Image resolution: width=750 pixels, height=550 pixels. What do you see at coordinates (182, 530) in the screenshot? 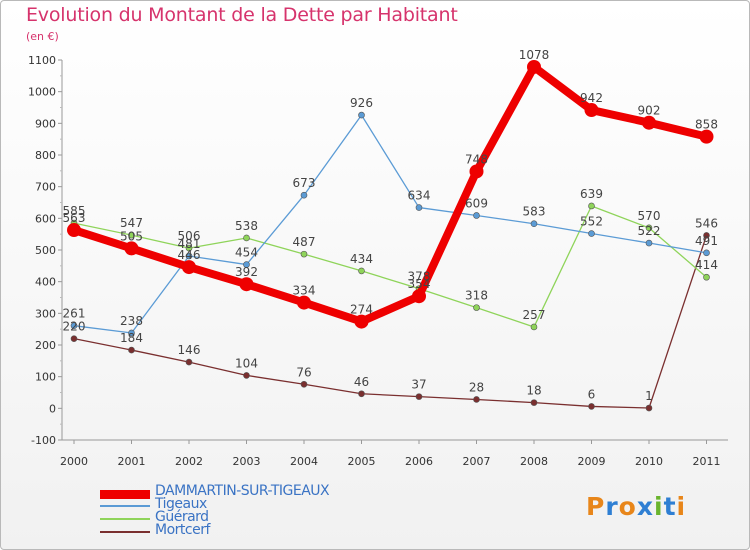
I see `legend-label: Mortcerf` at bounding box center [182, 530].